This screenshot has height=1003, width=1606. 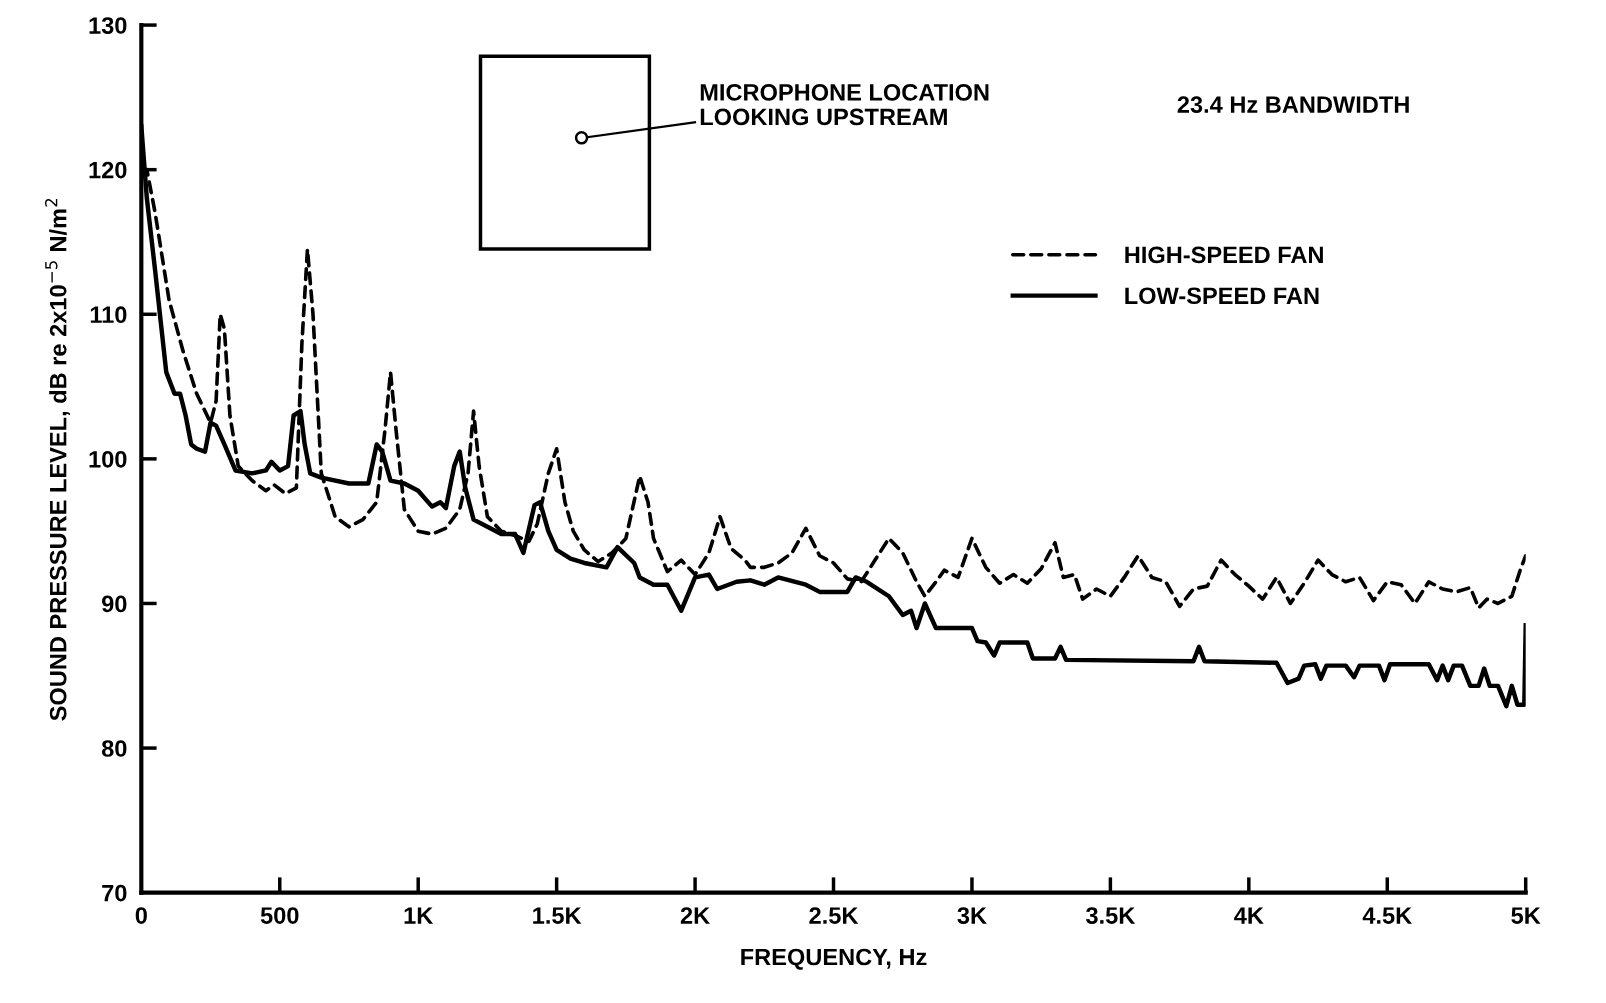 I want to click on y-tick-label: 130, so click(x=108, y=25).